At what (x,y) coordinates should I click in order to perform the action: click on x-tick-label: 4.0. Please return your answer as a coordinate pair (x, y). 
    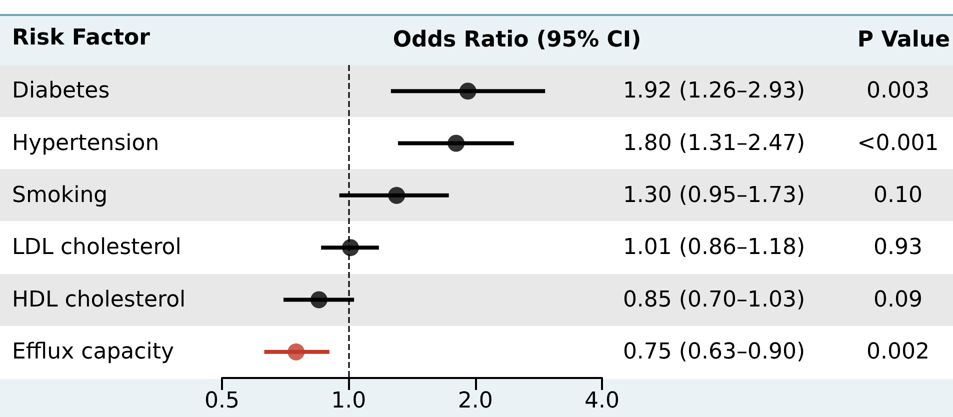
    Looking at the image, I should click on (602, 401).